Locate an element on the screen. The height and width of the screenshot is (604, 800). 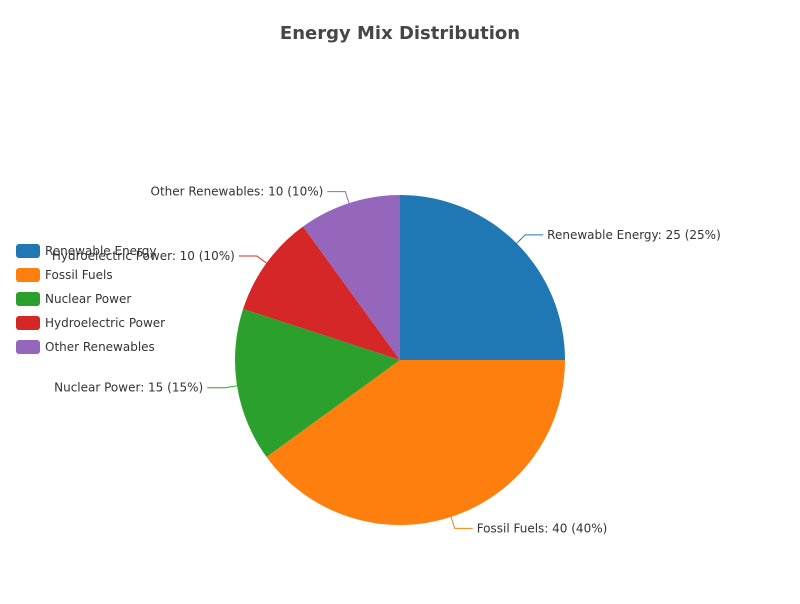
slice-label-renewable-energy: Renewable Energy: 25 (25%) is located at coordinates (634, 235).